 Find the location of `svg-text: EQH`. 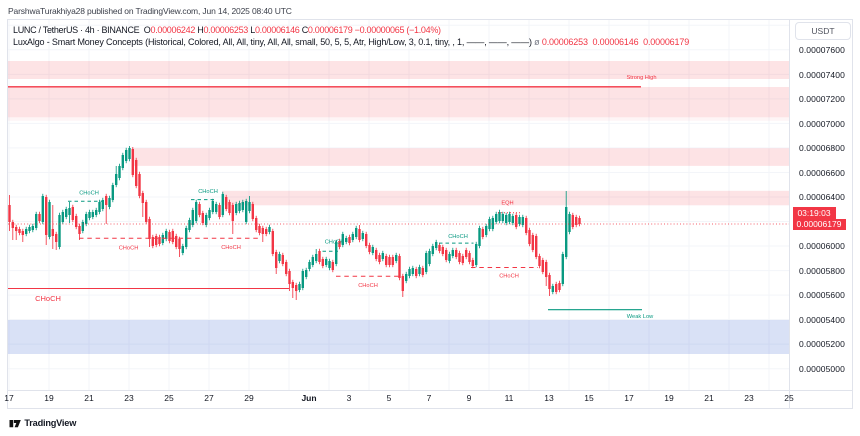

svg-text: EQH is located at coordinates (507, 203).